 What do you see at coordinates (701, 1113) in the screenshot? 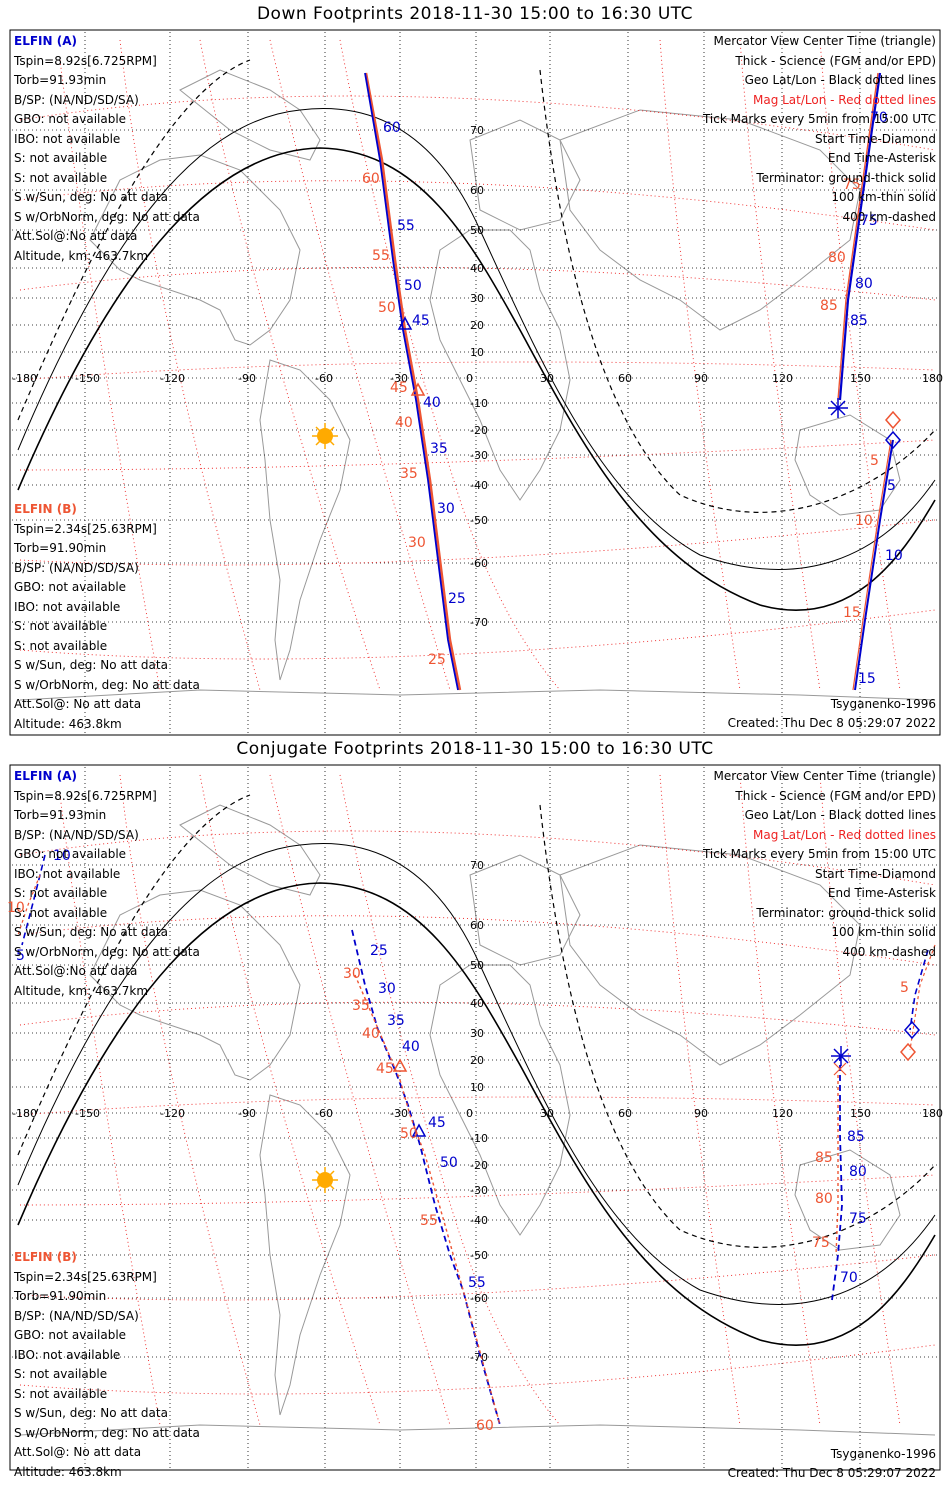
I see `lon-tick-label: 90` at bounding box center [701, 1113].